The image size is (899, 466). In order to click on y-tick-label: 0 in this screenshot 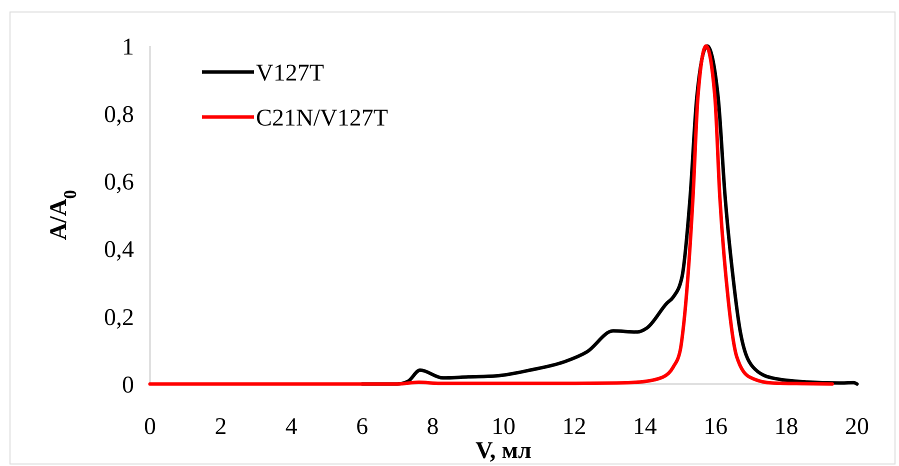, I will do `click(128, 385)`.